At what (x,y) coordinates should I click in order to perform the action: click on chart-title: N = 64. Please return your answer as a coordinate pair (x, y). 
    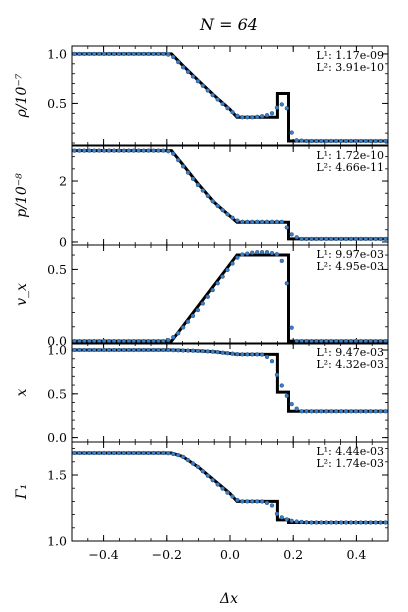
    Looking at the image, I should click on (228, 24).